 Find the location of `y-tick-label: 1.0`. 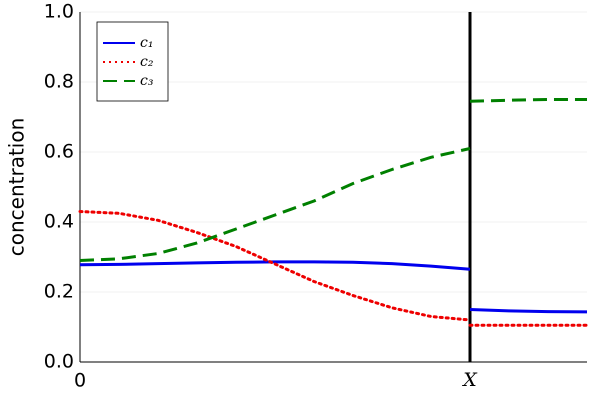

y-tick-label: 1.0 is located at coordinates (59, 12).